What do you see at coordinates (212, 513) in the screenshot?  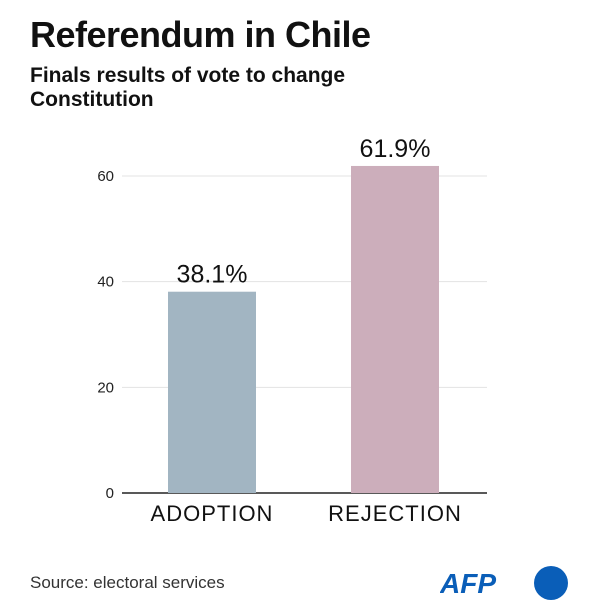 I see `x-tick-label: ADOPTION` at bounding box center [212, 513].